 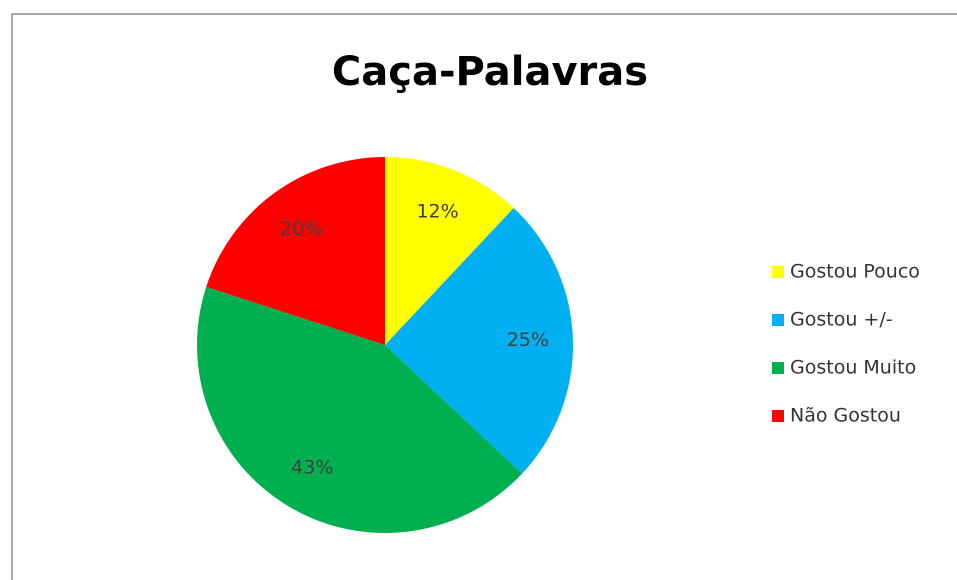 What do you see at coordinates (853, 368) in the screenshot?
I see `legend-label: Gostou Muito` at bounding box center [853, 368].